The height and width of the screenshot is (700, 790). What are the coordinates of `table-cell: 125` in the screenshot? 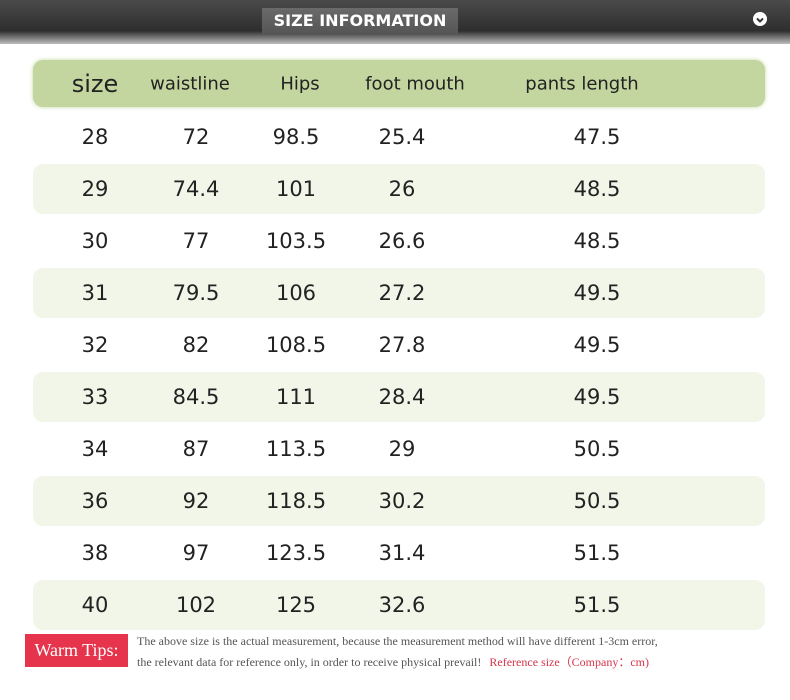 It's located at (296, 605).